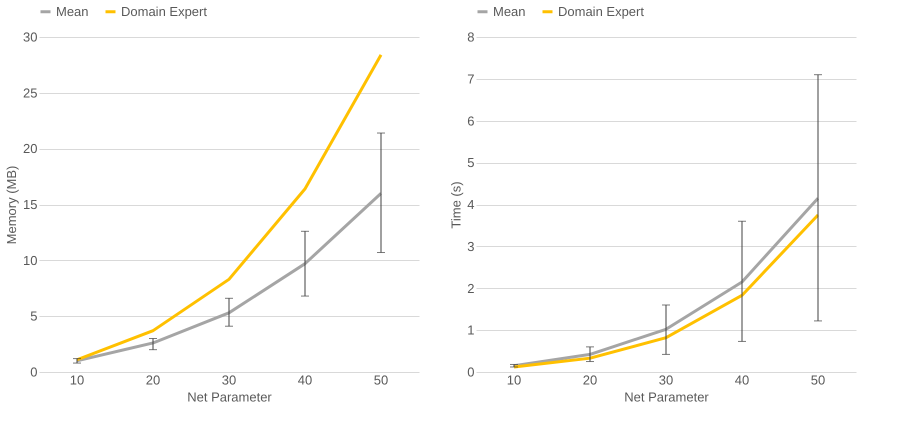 Image resolution: width=923 pixels, height=432 pixels. Describe the element at coordinates (470, 120) in the screenshot. I see `y-tick-label: 6` at that location.